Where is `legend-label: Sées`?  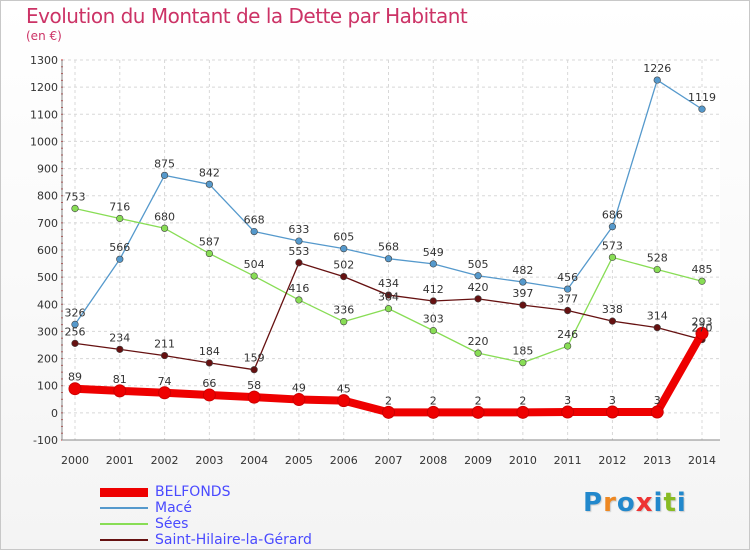 legend-label: Sées is located at coordinates (172, 524).